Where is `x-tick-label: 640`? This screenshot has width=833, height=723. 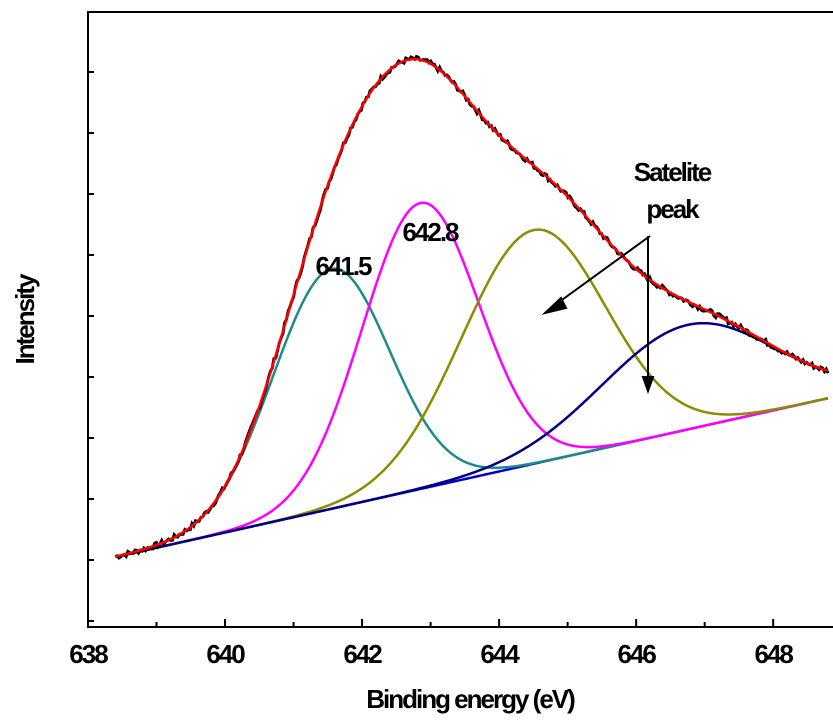 x-tick-label: 640 is located at coordinates (225, 654).